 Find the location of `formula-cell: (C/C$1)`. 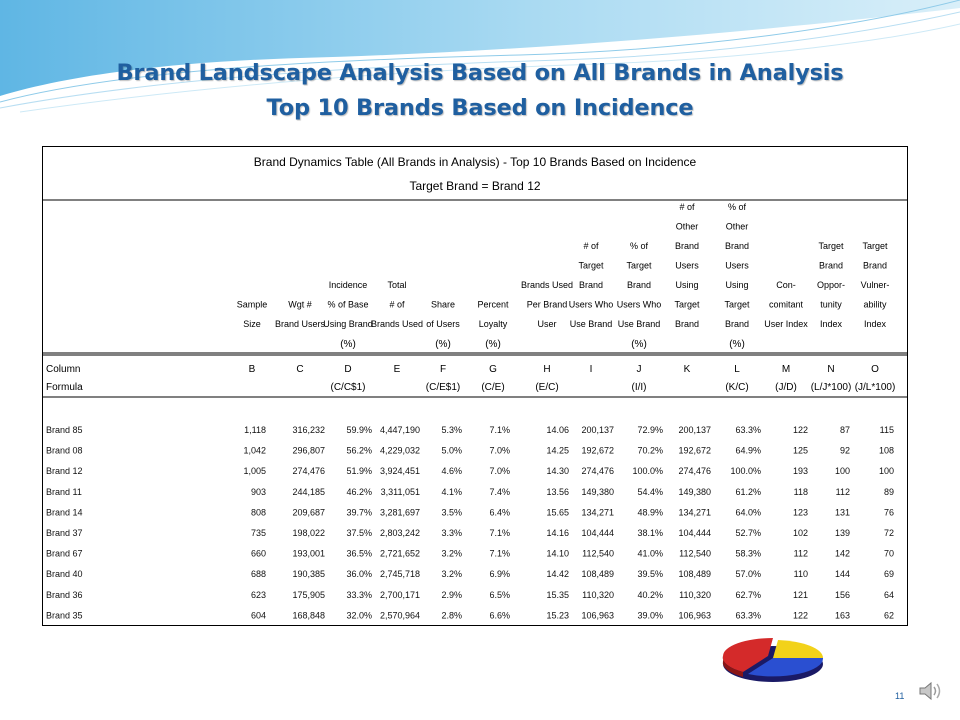

formula-cell: (C/C$1) is located at coordinates (347, 387).